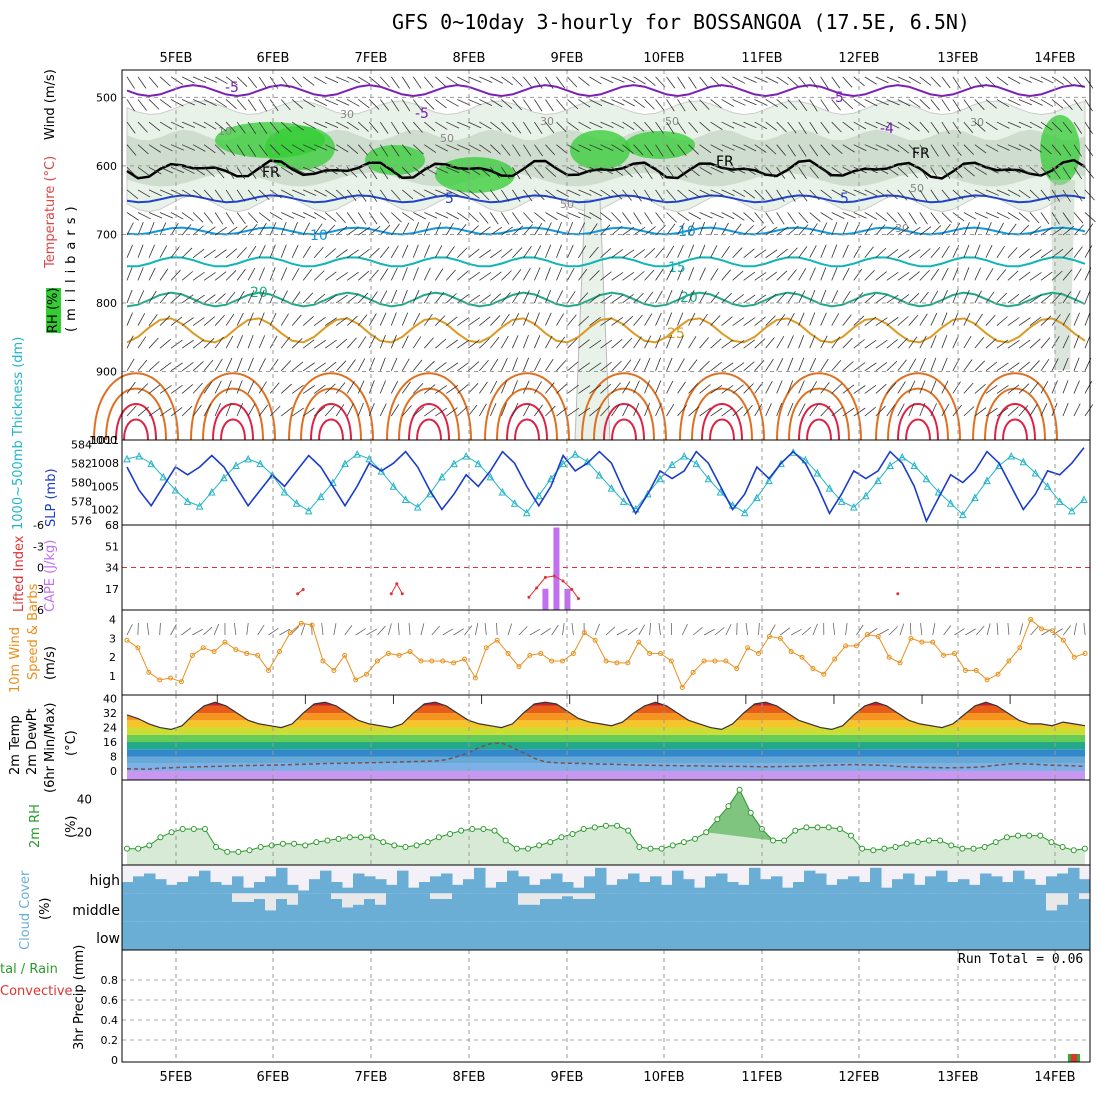 Image resolution: width=1100 pixels, height=1100 pixels. What do you see at coordinates (110, 742) in the screenshot?
I see `temp2m-tick-label: 16` at bounding box center [110, 742].